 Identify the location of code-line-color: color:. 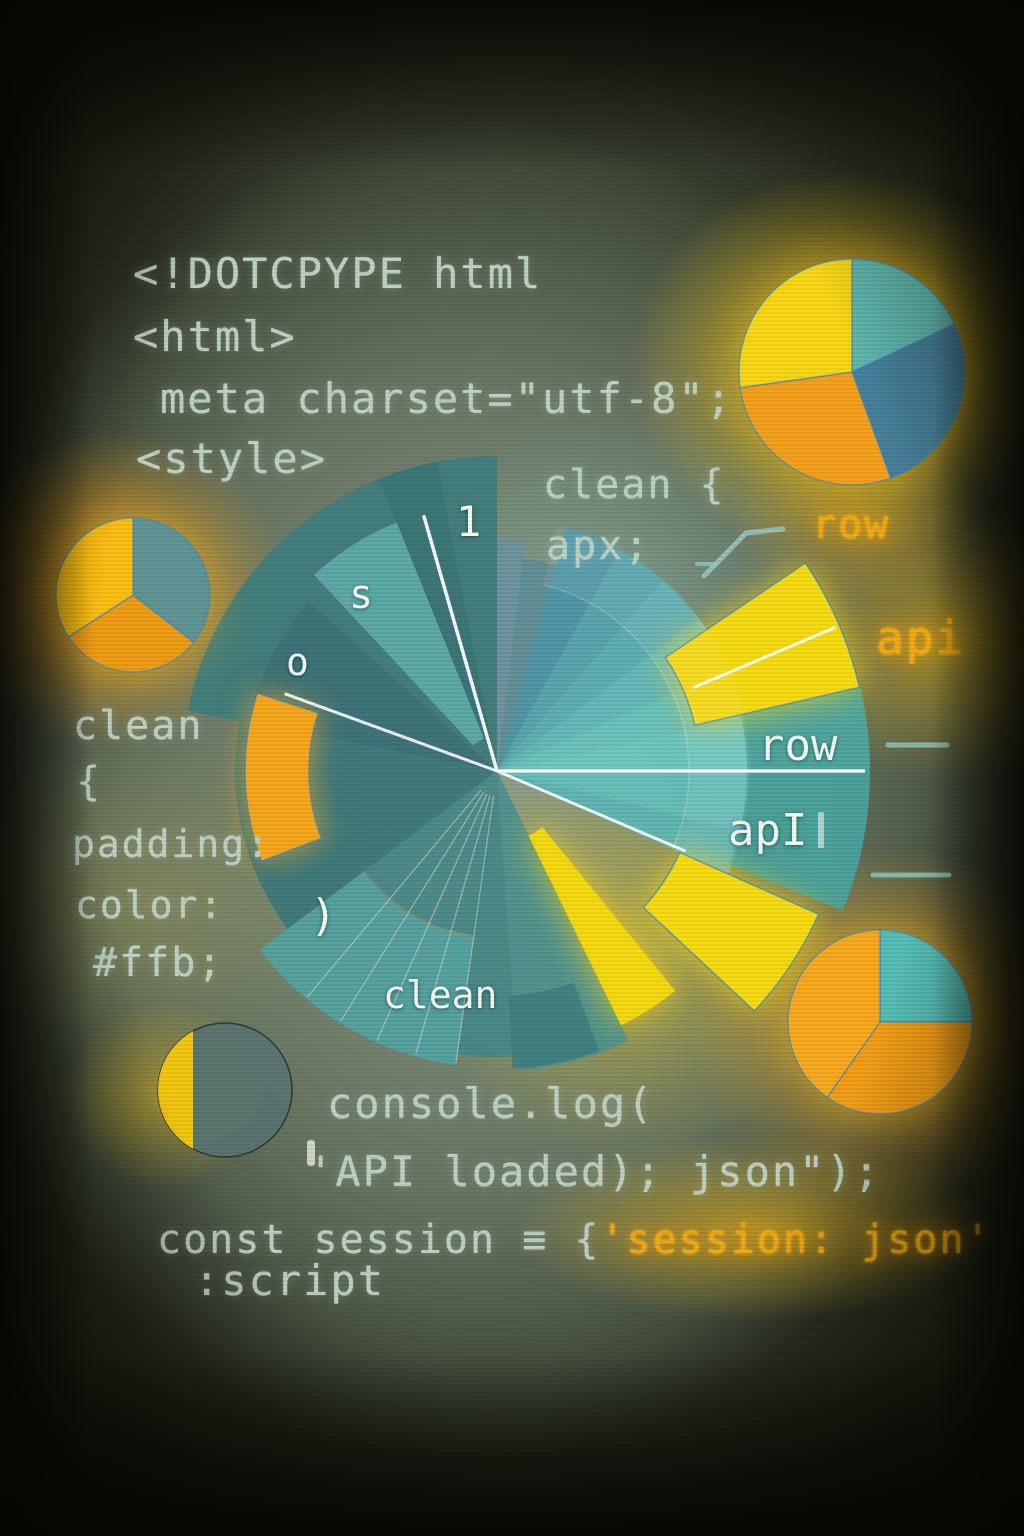
(150, 905).